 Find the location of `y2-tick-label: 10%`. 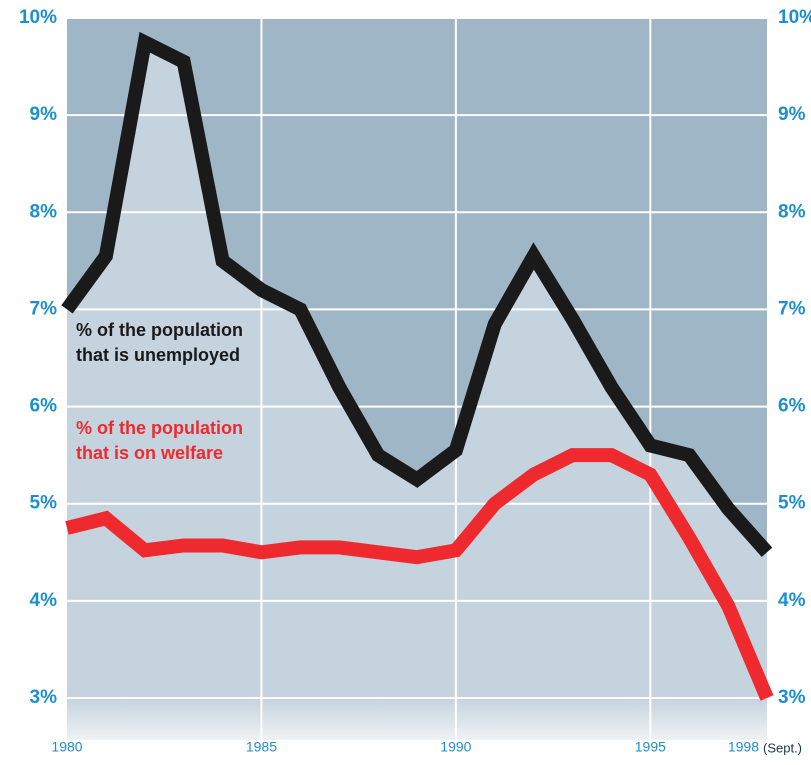

y2-tick-label: 10% is located at coordinates (794, 17).